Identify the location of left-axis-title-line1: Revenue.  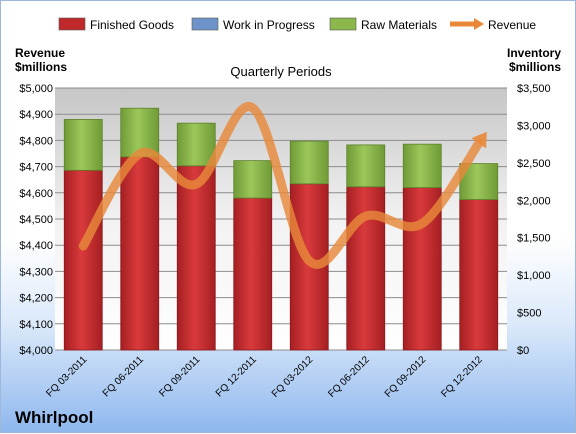
(40, 53).